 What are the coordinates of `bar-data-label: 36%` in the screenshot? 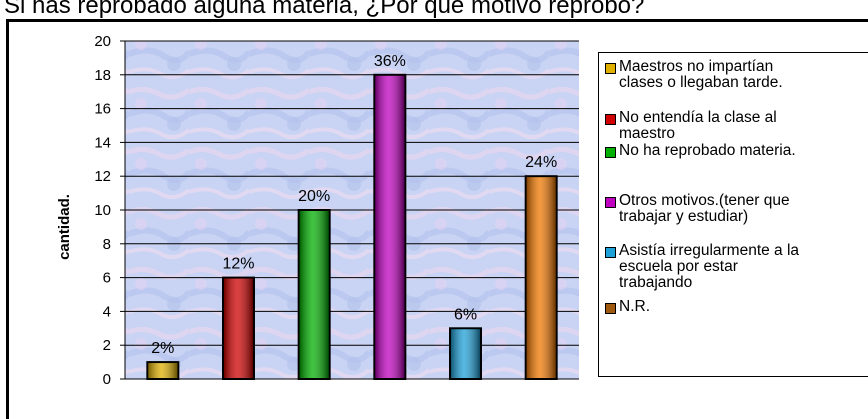 It's located at (390, 61).